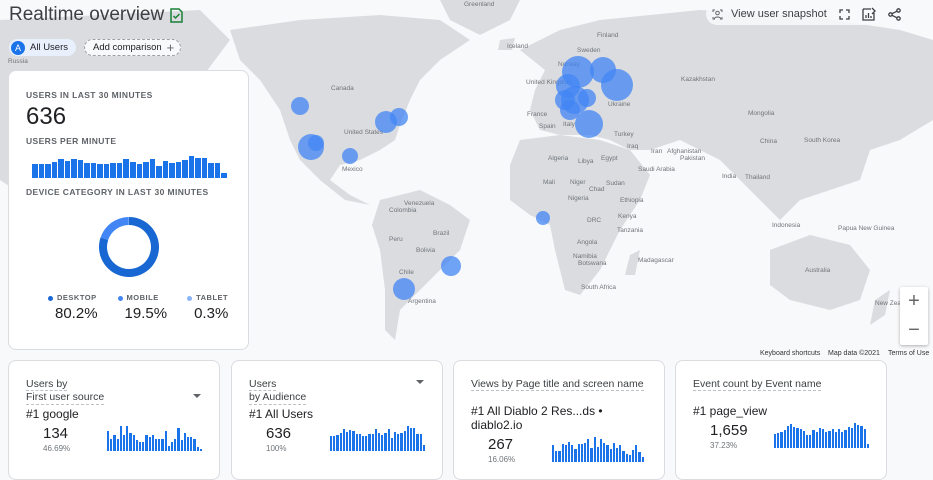 This screenshot has height=480, width=933. I want to click on donut-slice-tablet, so click(128, 221).